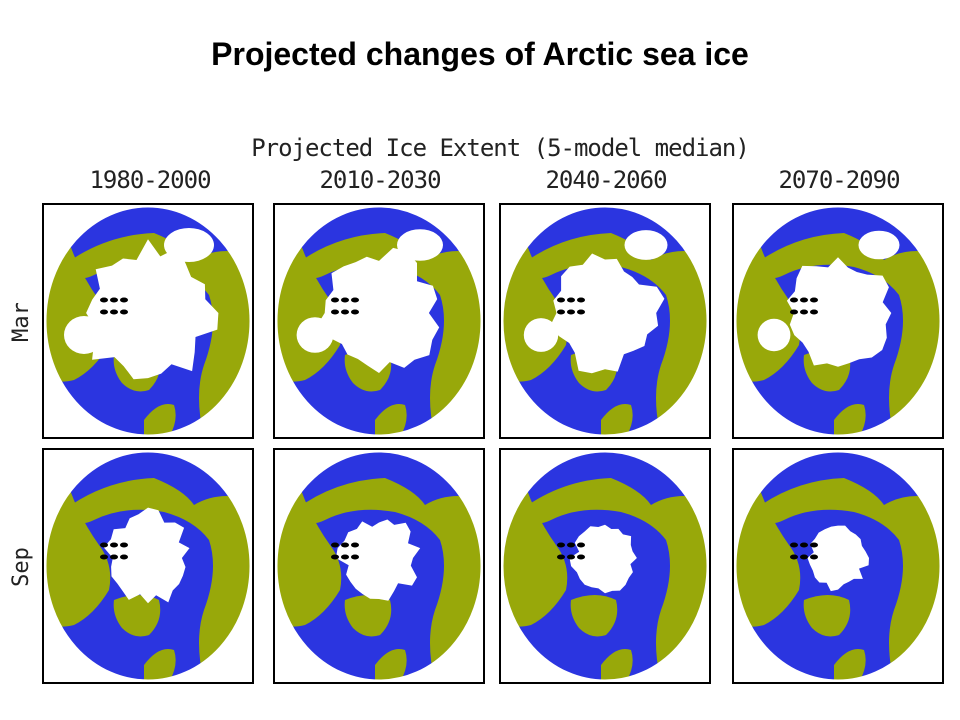 The height and width of the screenshot is (720, 960). I want to click on row-label-mar: Mar, so click(21, 322).